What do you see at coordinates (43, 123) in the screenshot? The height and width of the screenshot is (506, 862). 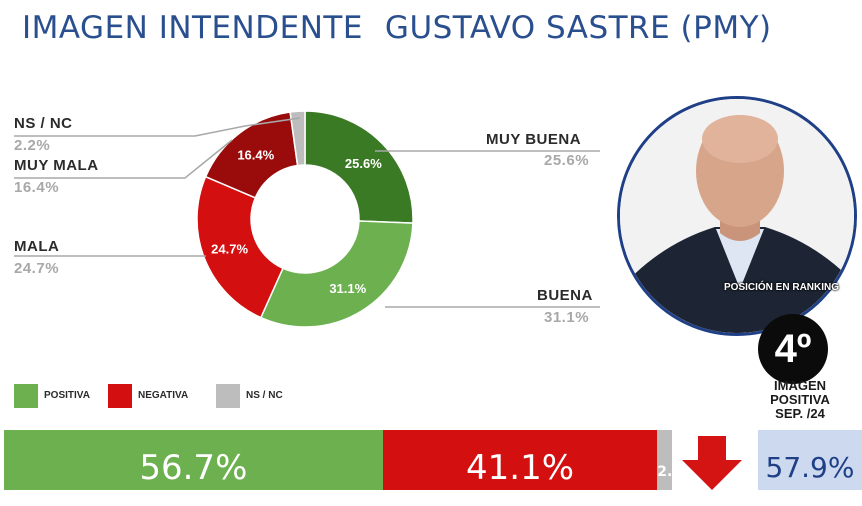 I see `callout-nsnc-label: NS / NC` at bounding box center [43, 123].